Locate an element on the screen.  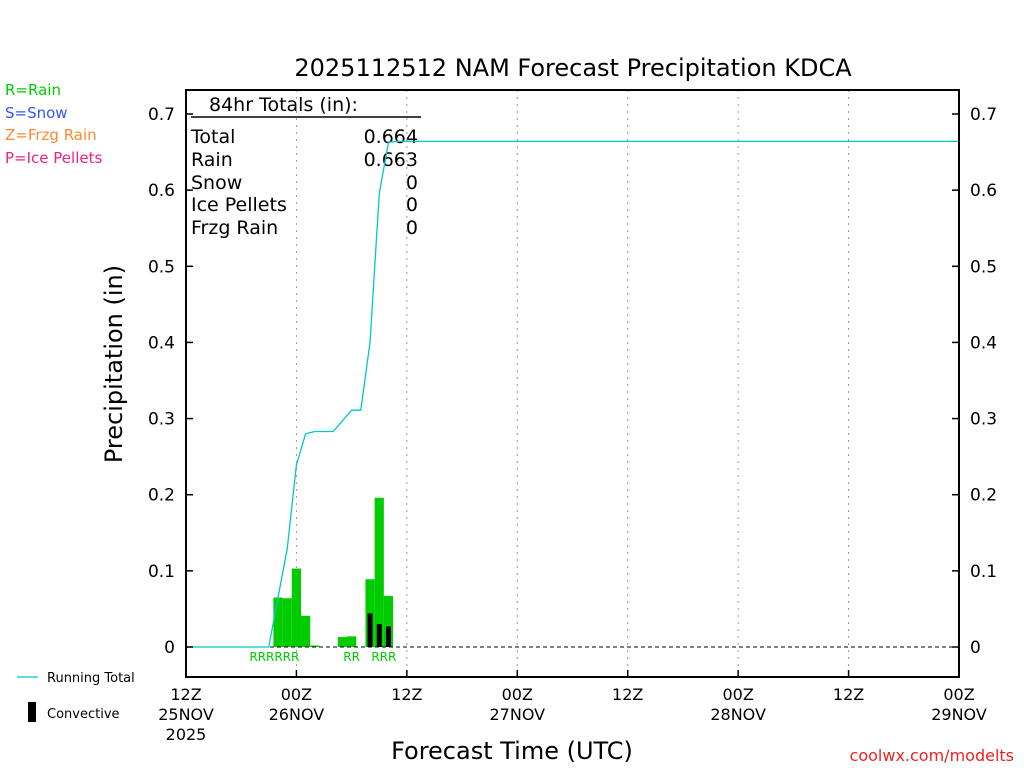
x-tick-date-label: 27NOV is located at coordinates (517, 714).